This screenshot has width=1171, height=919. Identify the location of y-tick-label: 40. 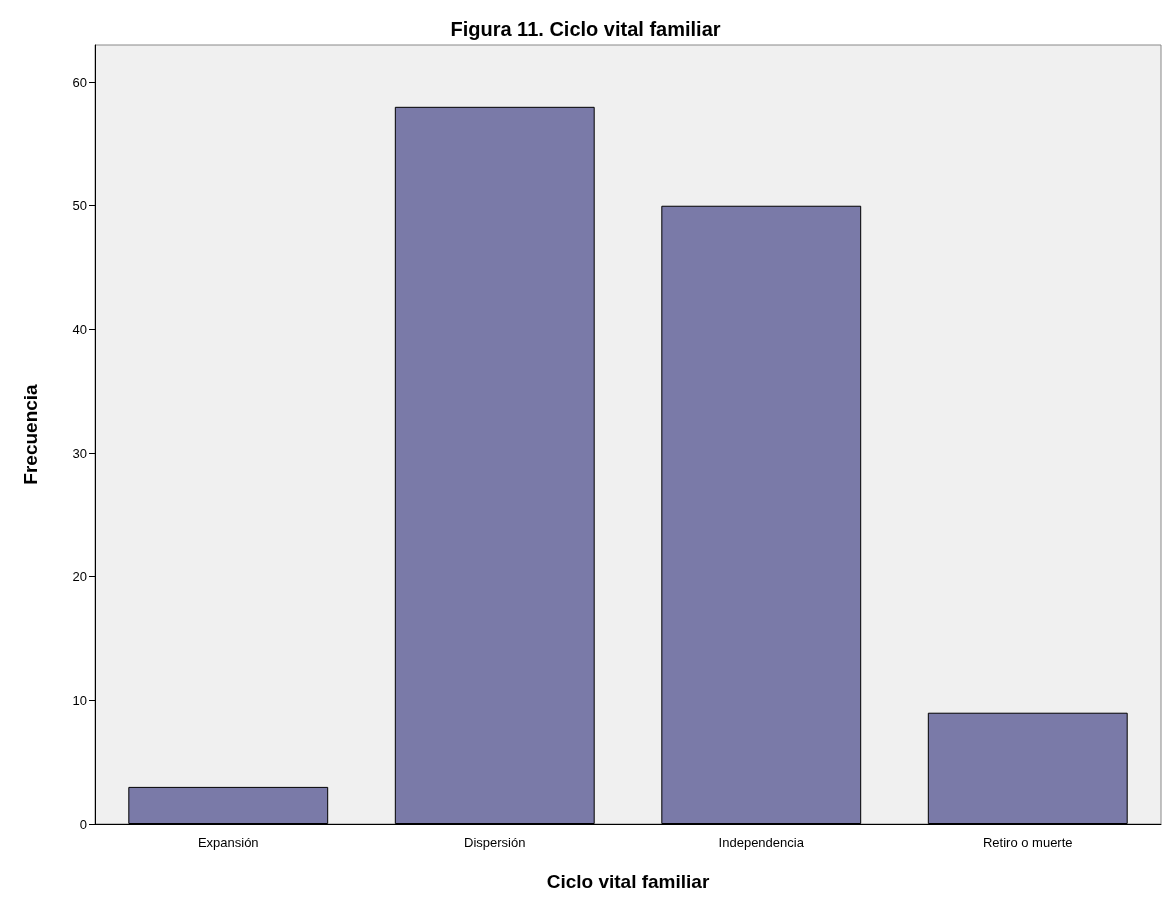
(79, 329).